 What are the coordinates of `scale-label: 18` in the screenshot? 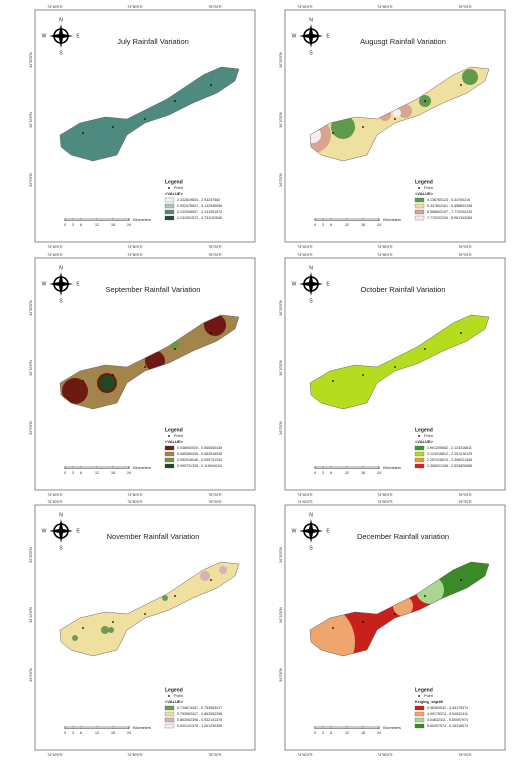 It's located at (113, 473).